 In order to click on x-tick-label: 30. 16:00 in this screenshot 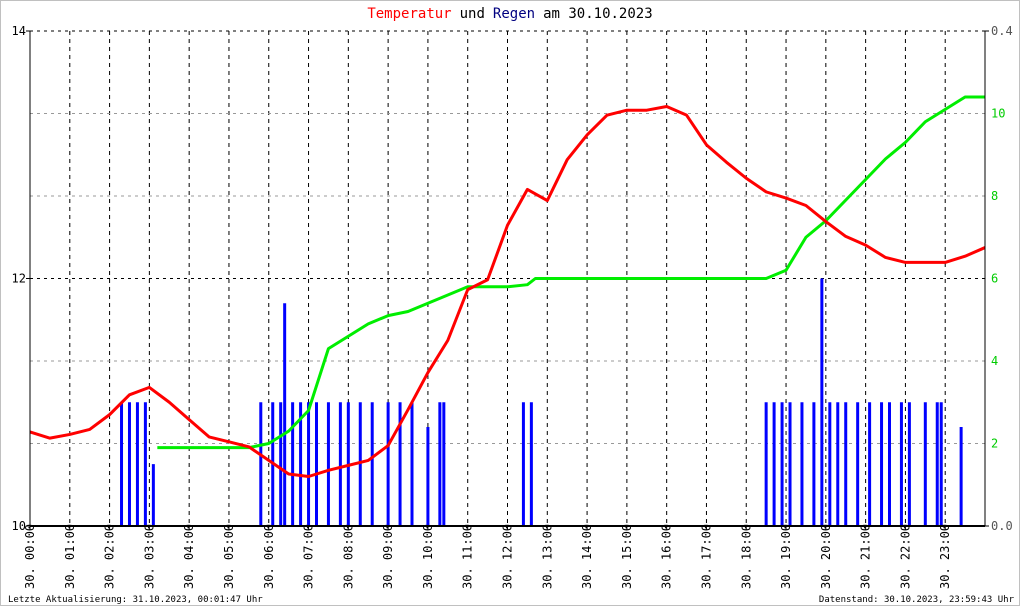, I will do `click(667, 556)`.